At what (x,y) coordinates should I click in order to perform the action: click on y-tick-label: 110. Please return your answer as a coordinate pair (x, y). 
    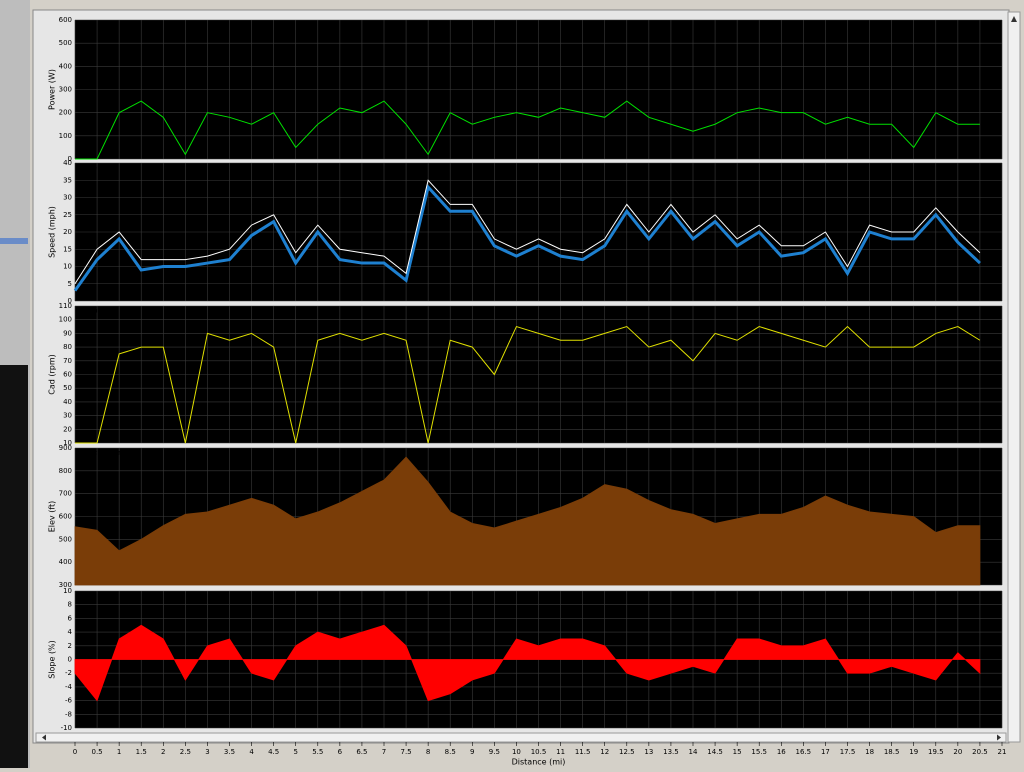
    Looking at the image, I should click on (65, 306).